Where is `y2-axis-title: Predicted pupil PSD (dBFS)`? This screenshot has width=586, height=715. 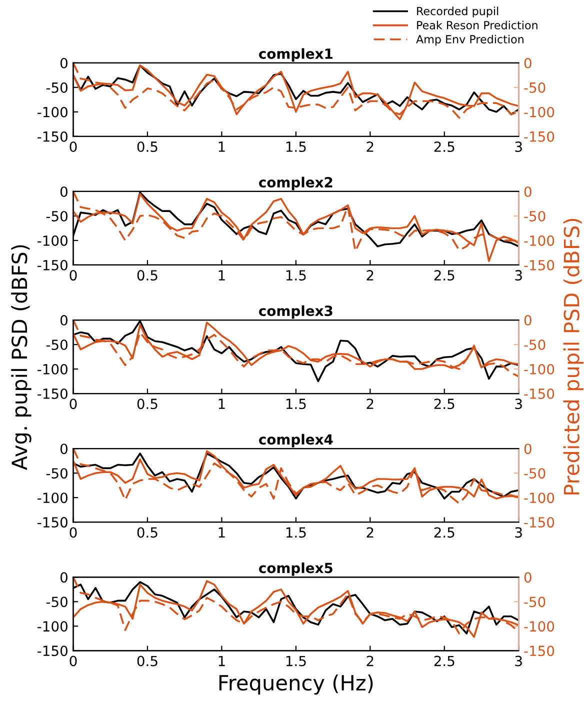 y2-axis-title: Predicted pupil PSD (dBFS) is located at coordinates (573, 356).